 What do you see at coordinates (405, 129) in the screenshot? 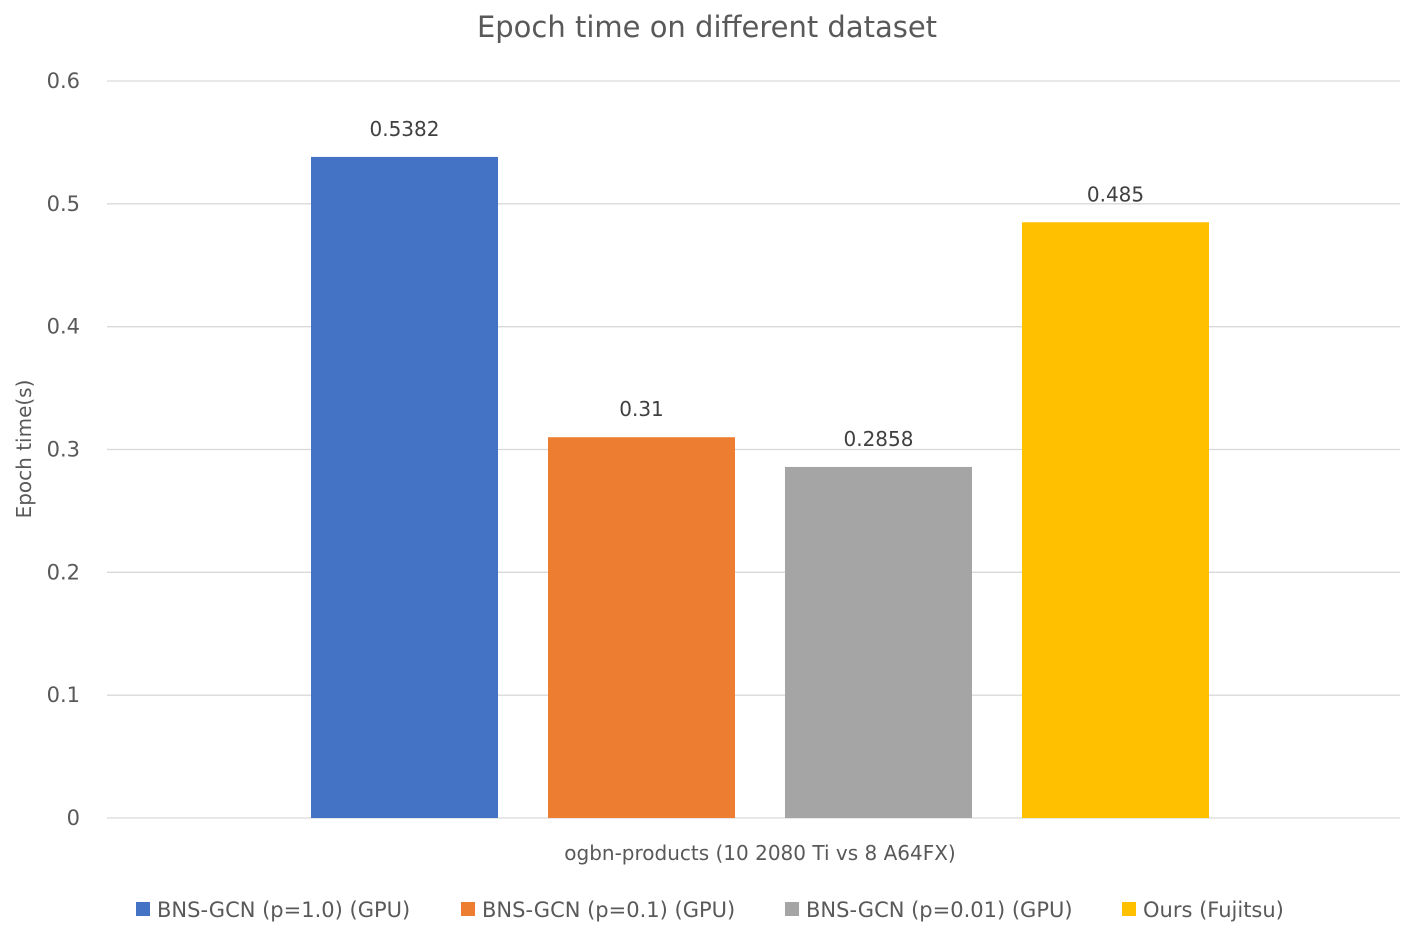
I see `bar-value-label: 0.5382` at bounding box center [405, 129].